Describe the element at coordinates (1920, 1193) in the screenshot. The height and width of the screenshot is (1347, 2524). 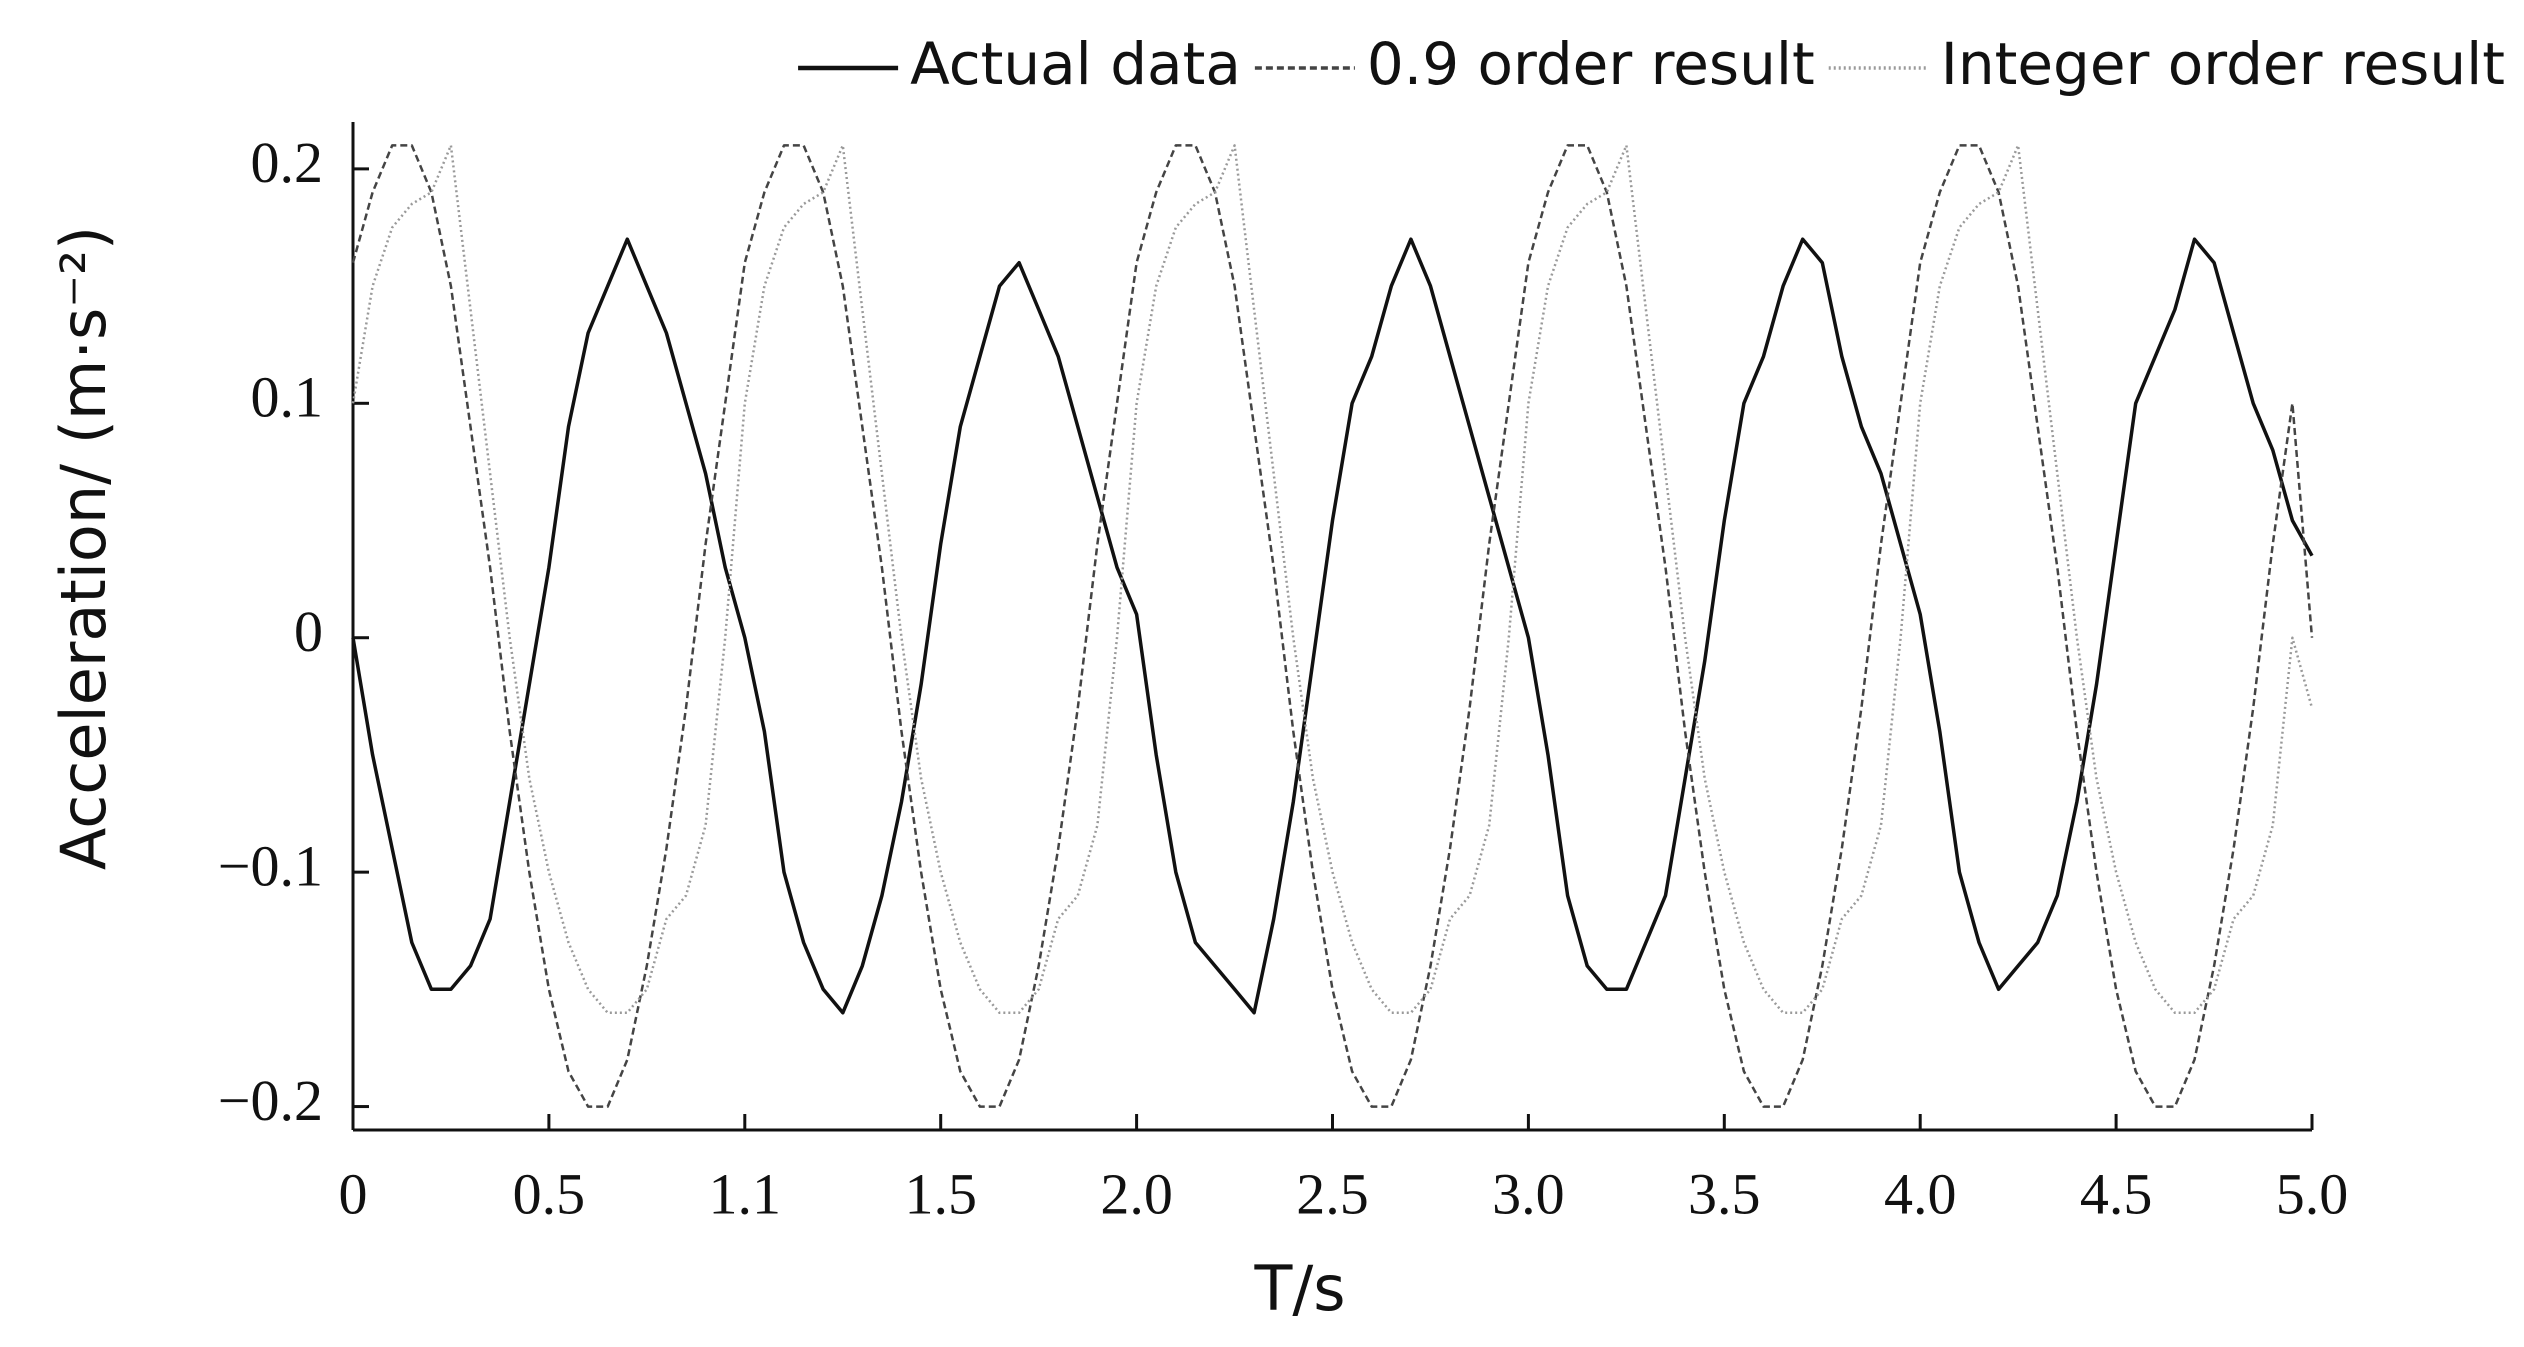
I see `x-tick-label: 4.0` at that location.